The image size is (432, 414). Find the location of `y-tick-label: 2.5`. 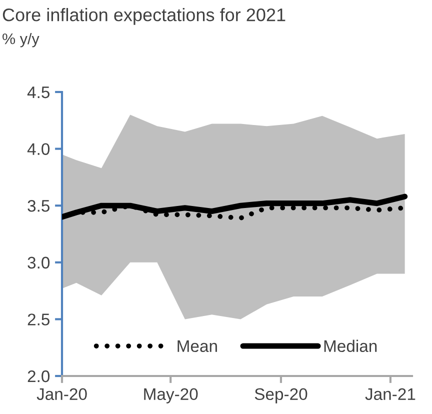

y-tick-label: 2.5 is located at coordinates (39, 320).